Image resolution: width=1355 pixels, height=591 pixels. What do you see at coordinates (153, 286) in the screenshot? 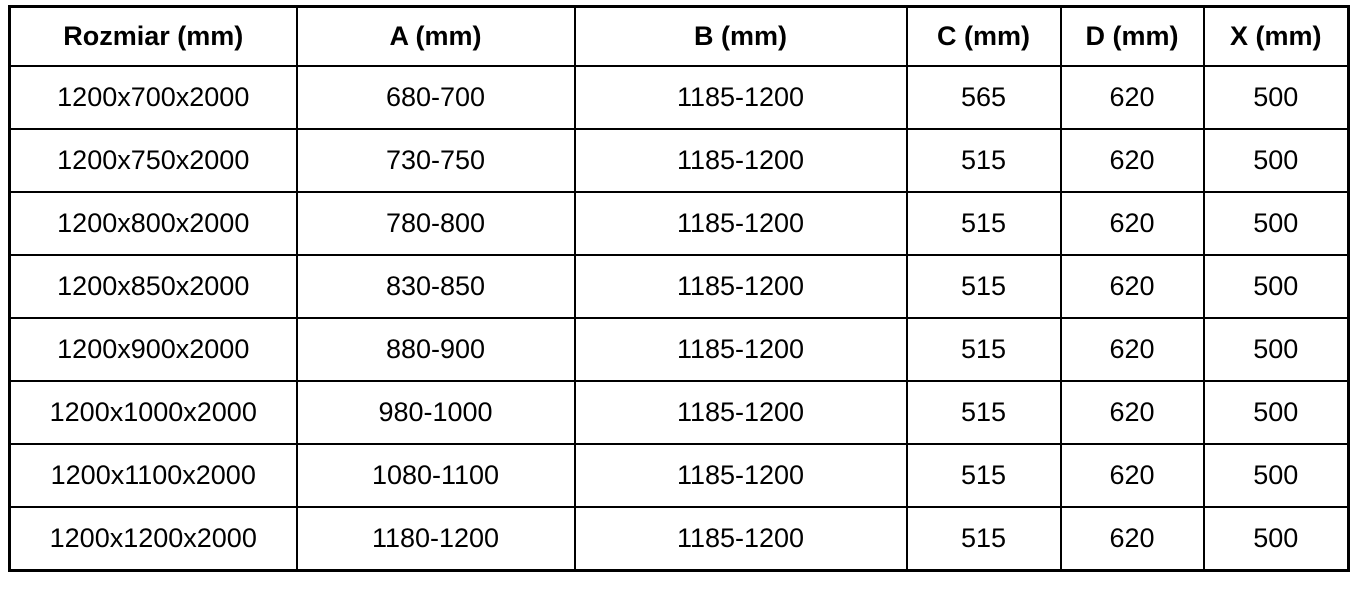
I see `table-cell: 1200x850x2000` at bounding box center [153, 286].